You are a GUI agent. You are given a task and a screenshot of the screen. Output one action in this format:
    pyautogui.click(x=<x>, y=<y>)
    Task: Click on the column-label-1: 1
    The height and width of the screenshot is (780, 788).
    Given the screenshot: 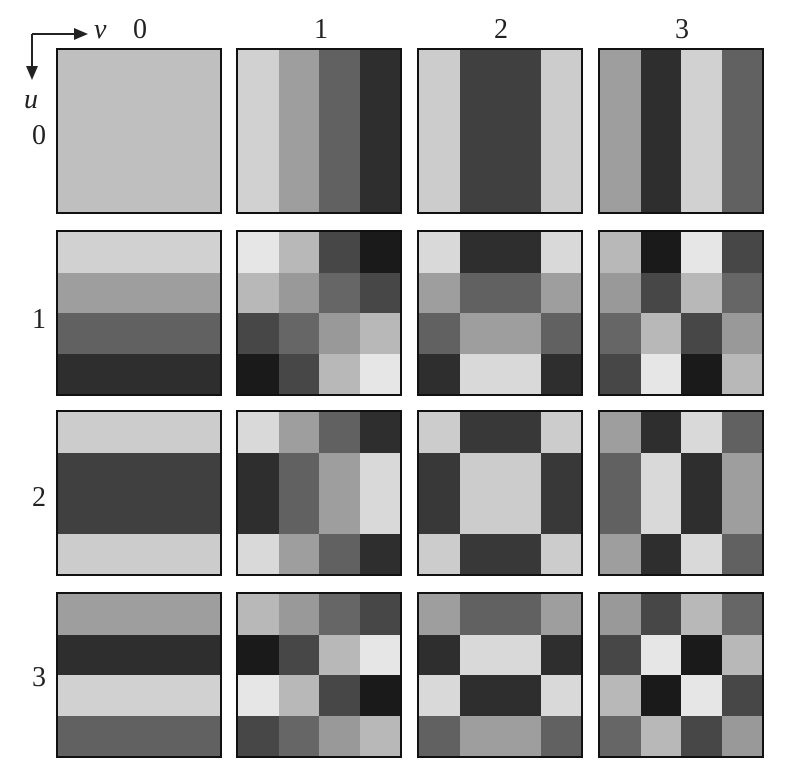 What is the action you would take?
    pyautogui.click(x=321, y=29)
    